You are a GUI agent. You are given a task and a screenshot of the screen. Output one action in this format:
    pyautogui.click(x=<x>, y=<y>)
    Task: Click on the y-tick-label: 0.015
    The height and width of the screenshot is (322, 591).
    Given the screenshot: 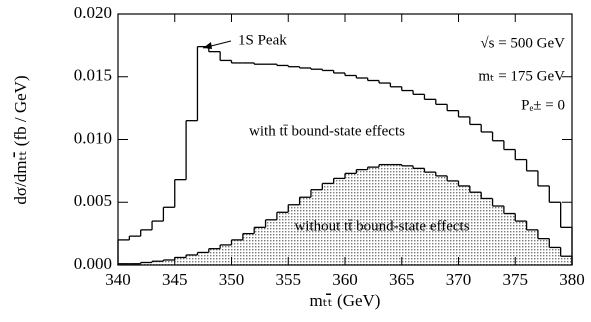 What is the action you would take?
    pyautogui.click(x=93, y=75)
    